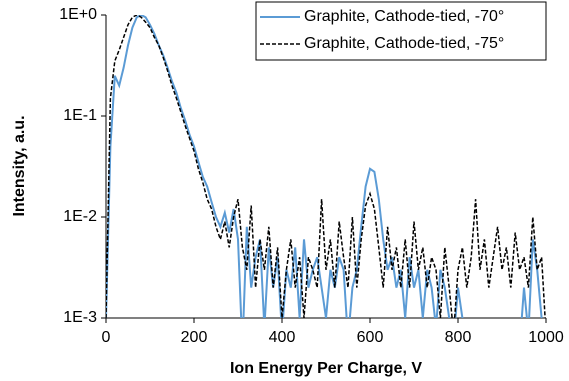 The width and height of the screenshot is (569, 381). Describe the element at coordinates (80, 317) in the screenshot. I see `y-tick-label: 1E-3` at that location.